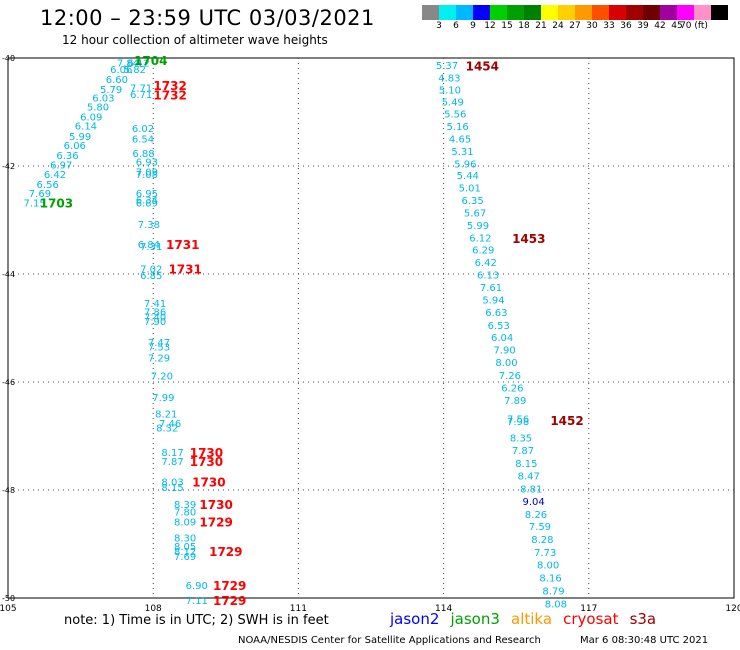  I want to click on time-label: 1729, so click(229, 586).